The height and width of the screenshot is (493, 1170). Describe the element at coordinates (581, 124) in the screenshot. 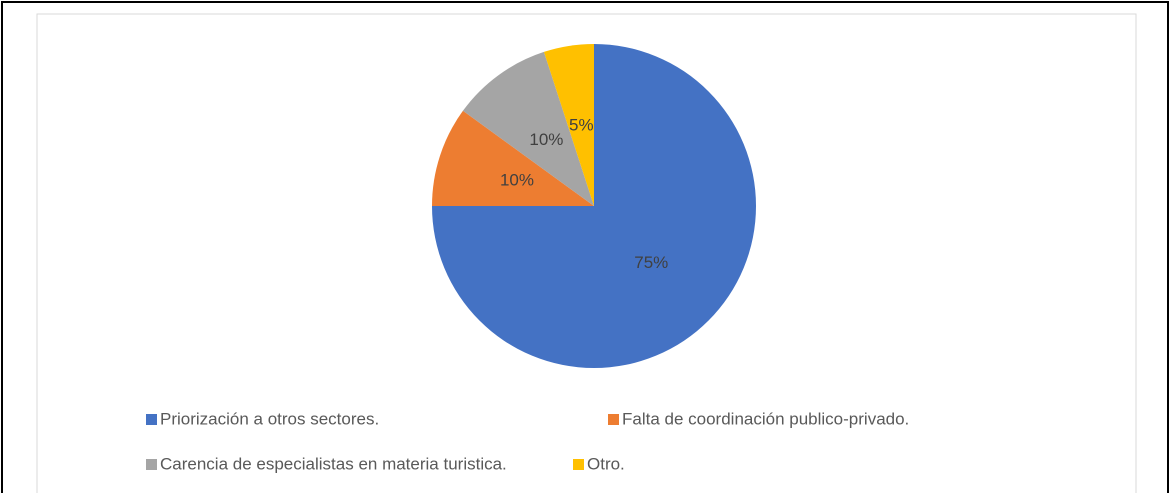

I see `data-label: 5%` at that location.